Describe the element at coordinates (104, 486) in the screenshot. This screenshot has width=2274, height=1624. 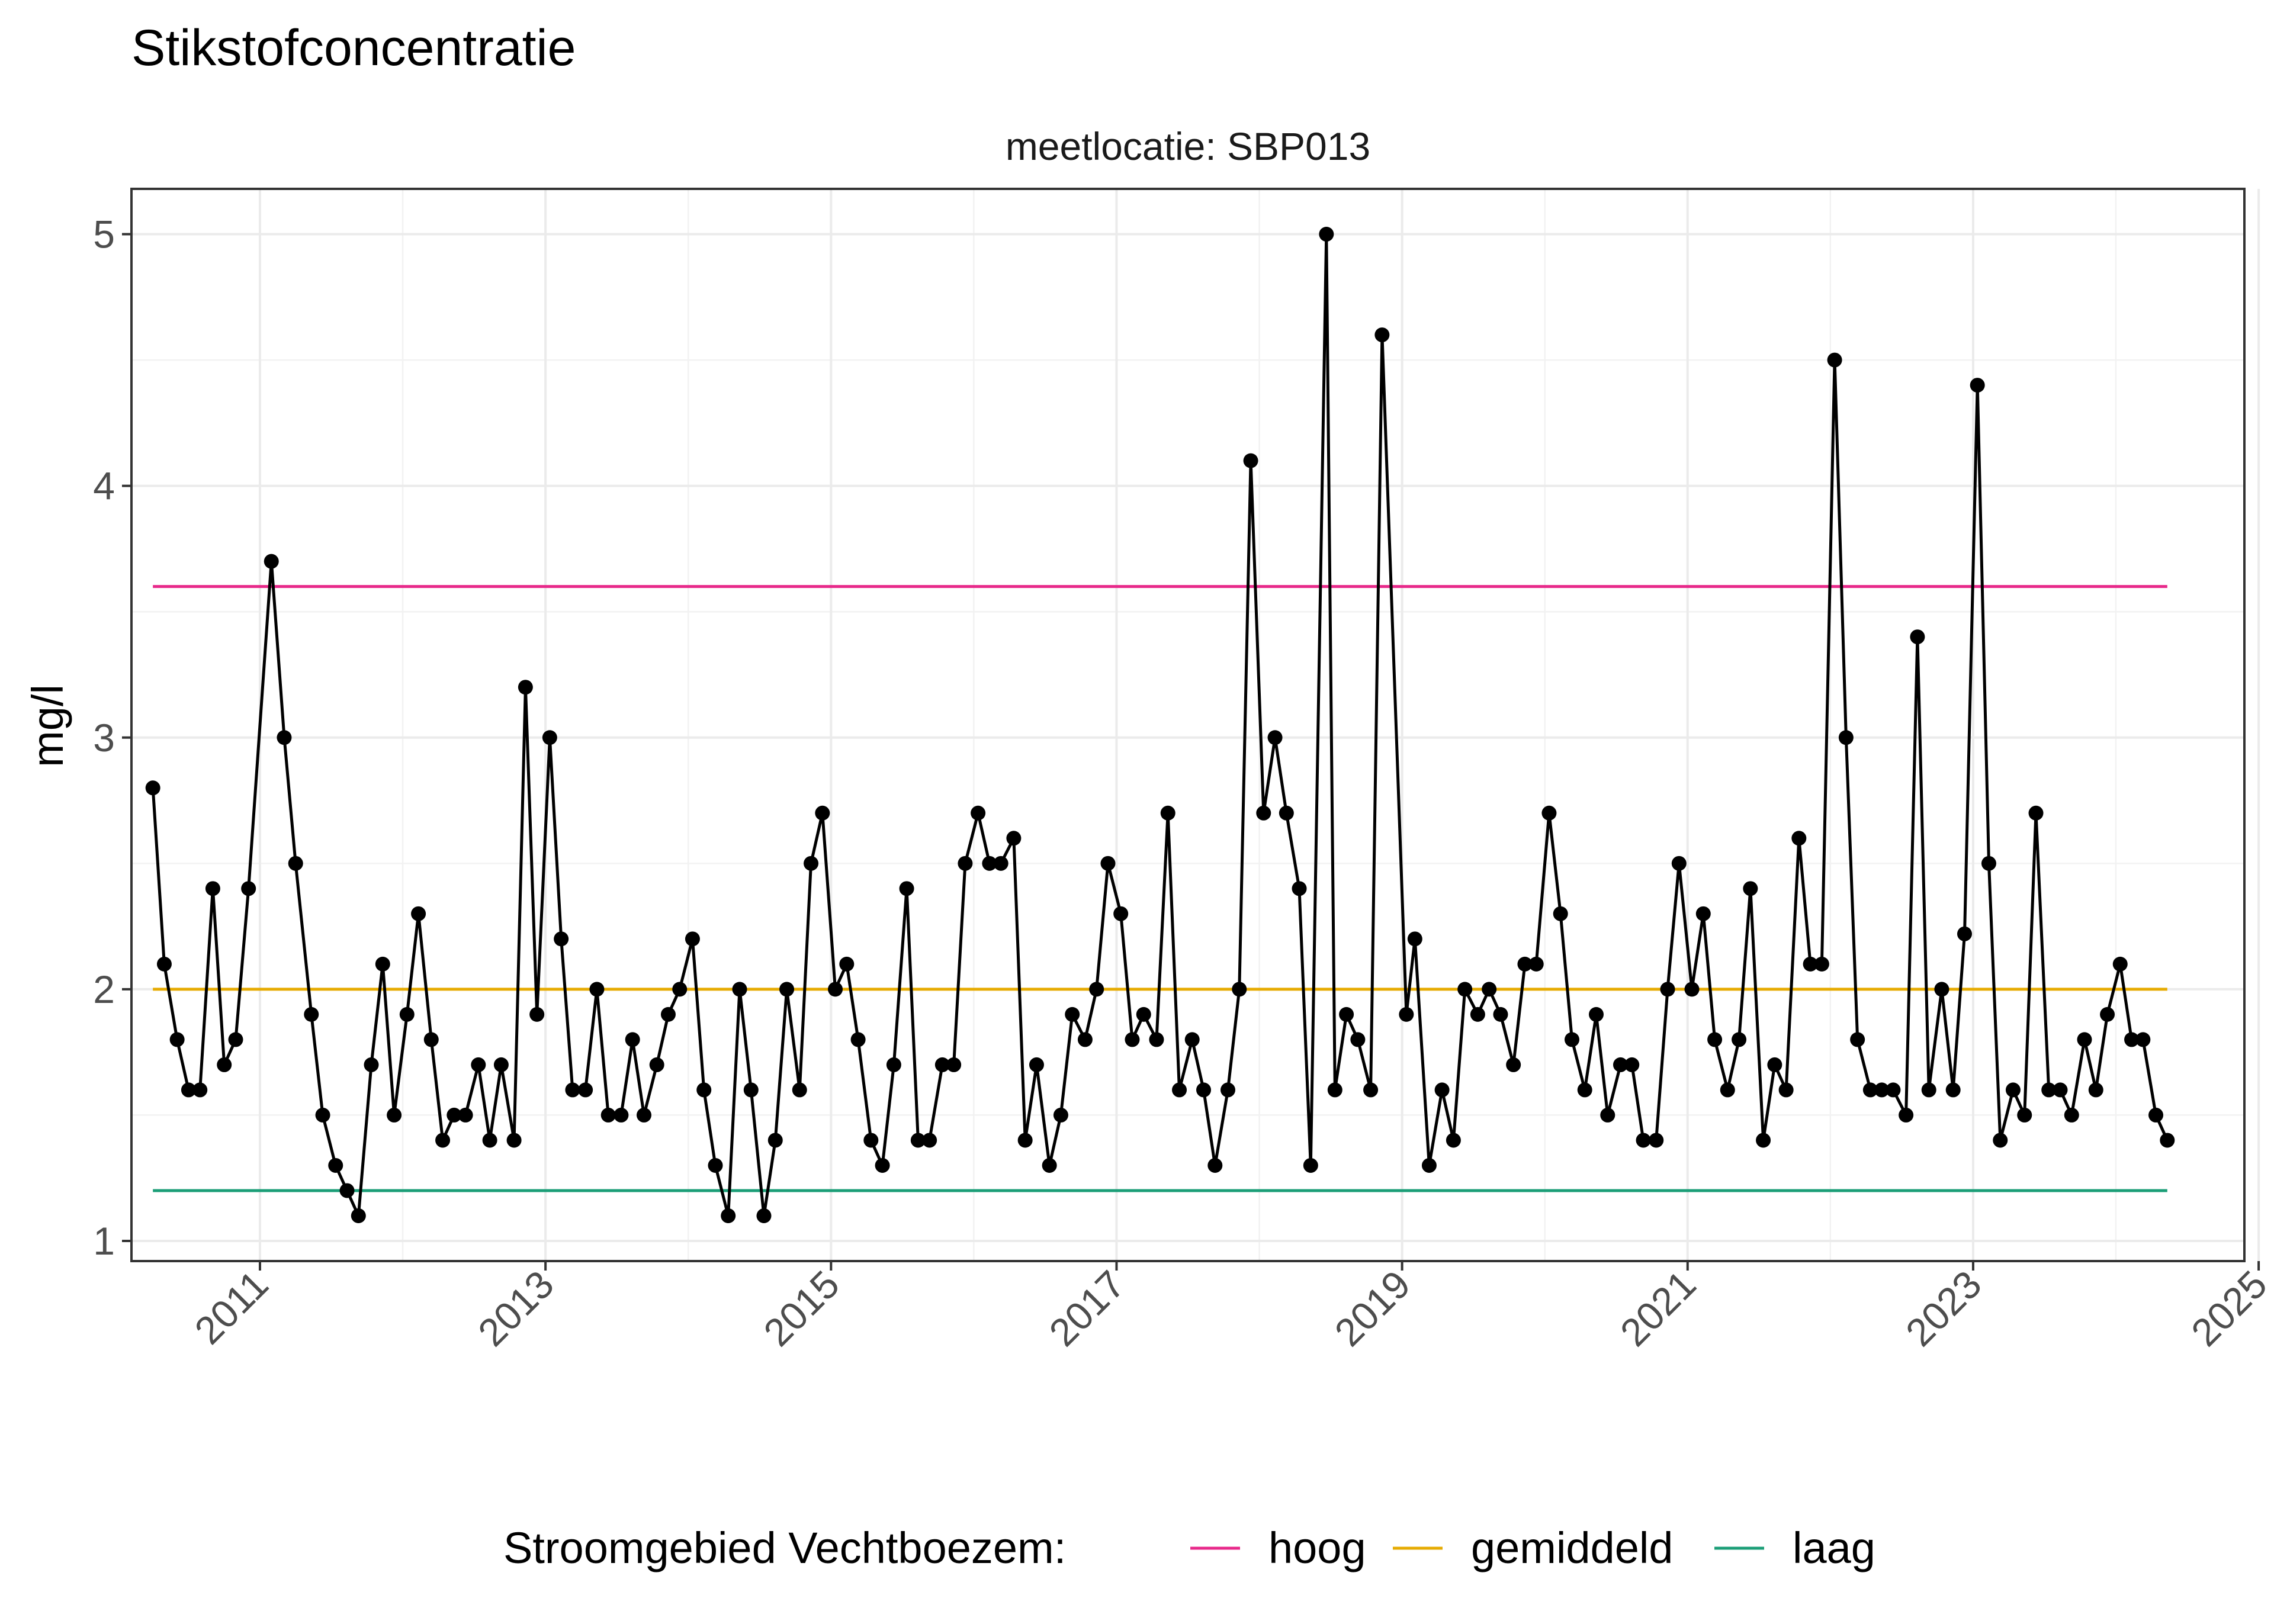
I see `y-tick-label: 4` at that location.